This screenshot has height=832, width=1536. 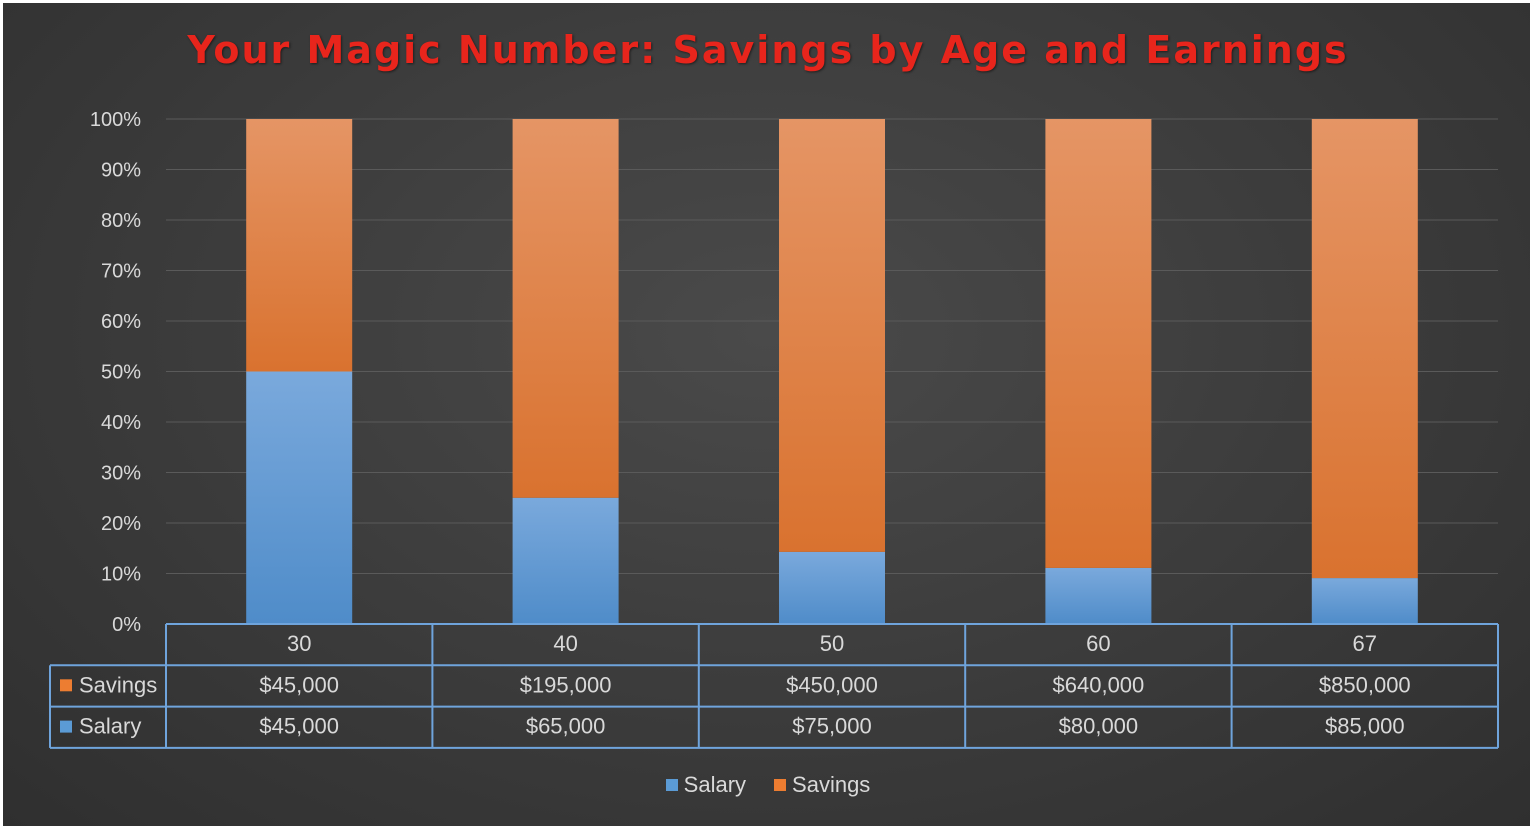 I want to click on legend-label-salary: Salary, so click(x=715, y=784).